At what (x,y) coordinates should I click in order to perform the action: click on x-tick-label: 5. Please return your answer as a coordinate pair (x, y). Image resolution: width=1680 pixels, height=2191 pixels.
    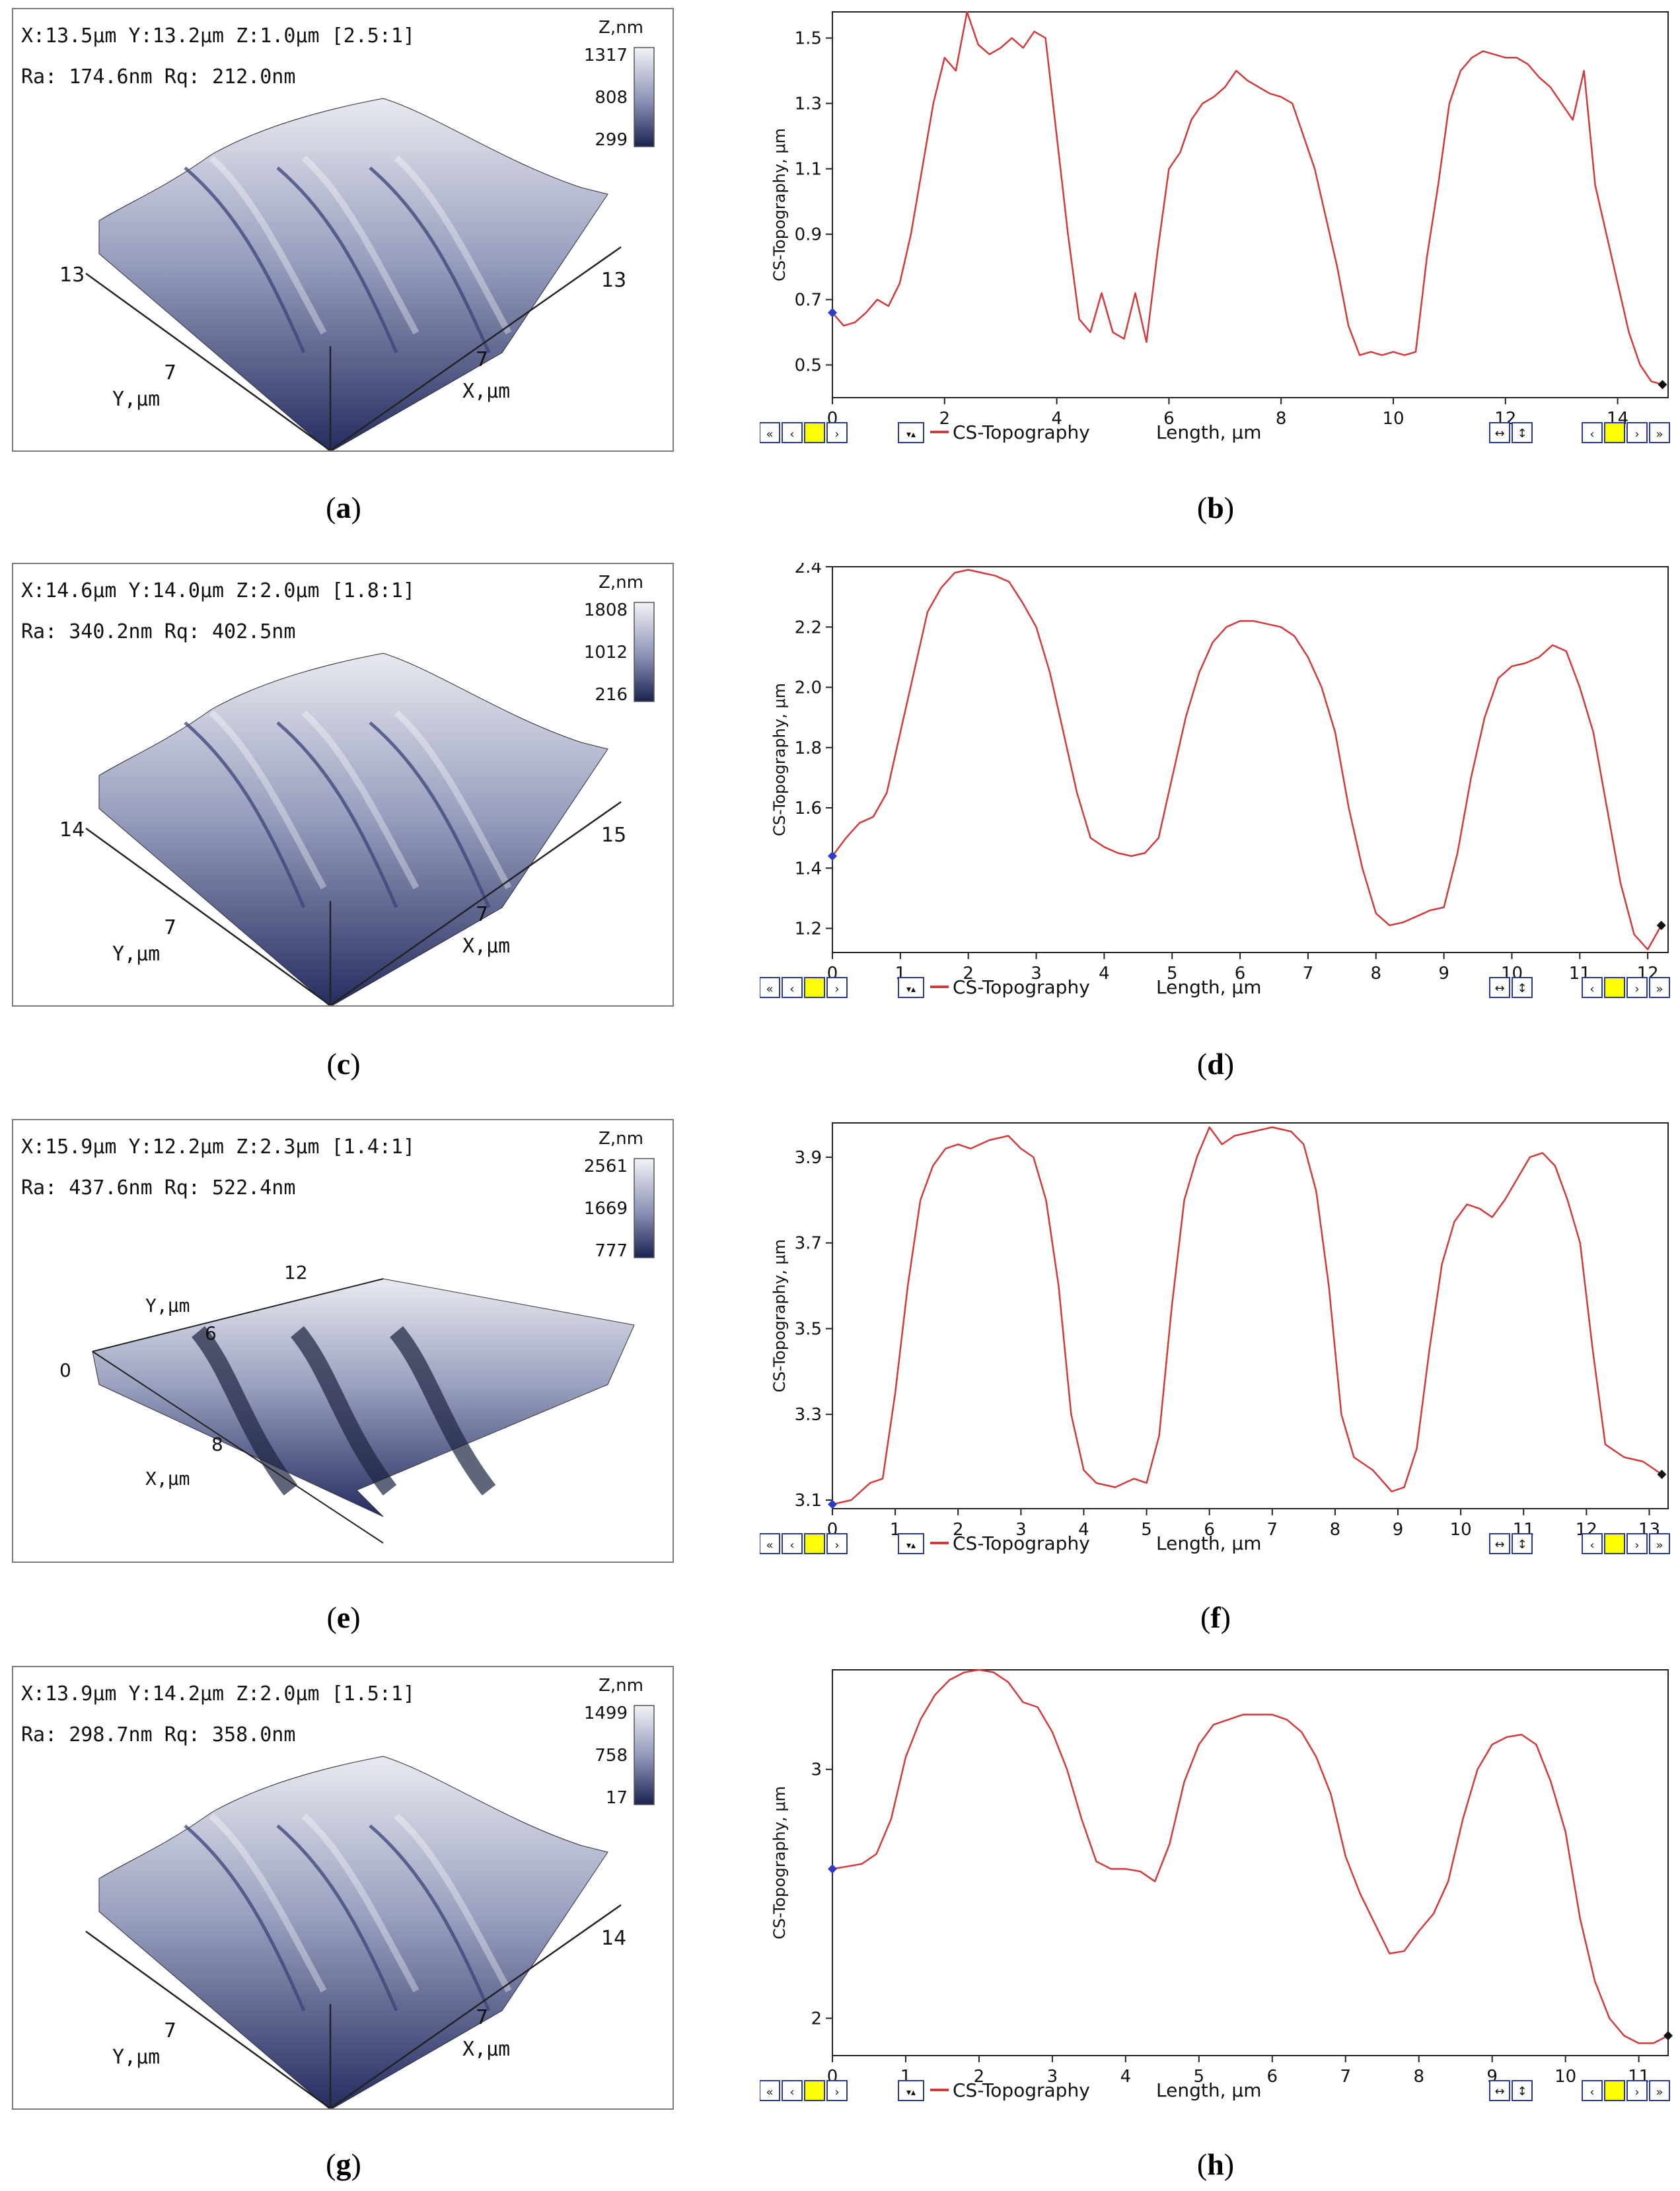
    Looking at the image, I should click on (1199, 2077).